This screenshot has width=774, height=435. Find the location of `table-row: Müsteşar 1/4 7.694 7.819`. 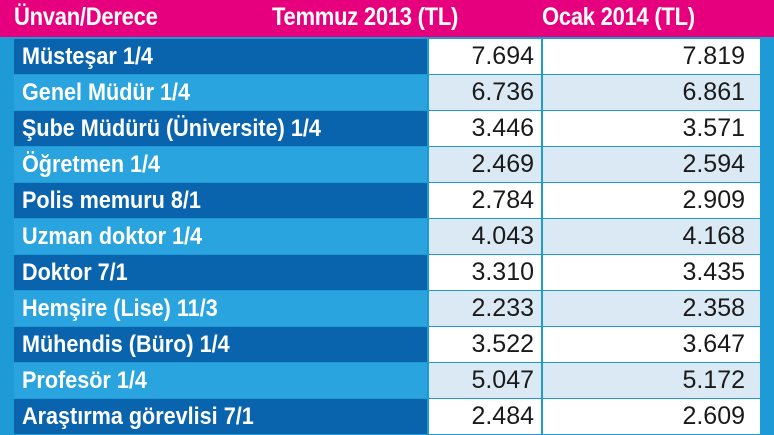

table-row: Müsteşar 1/4 7.694 7.819 is located at coordinates (387, 56).